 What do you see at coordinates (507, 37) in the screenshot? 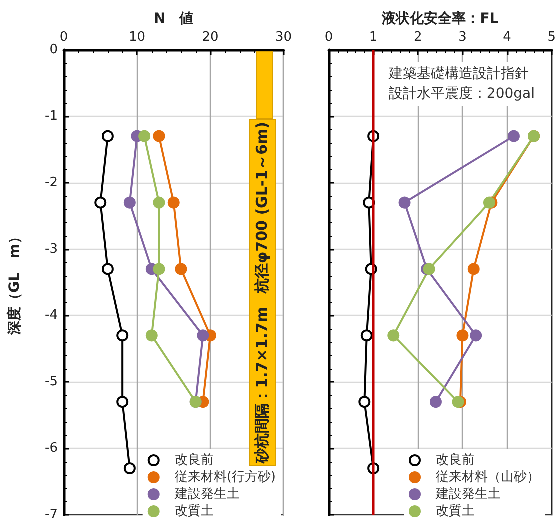
I see `x-tick-label: 4` at bounding box center [507, 37].